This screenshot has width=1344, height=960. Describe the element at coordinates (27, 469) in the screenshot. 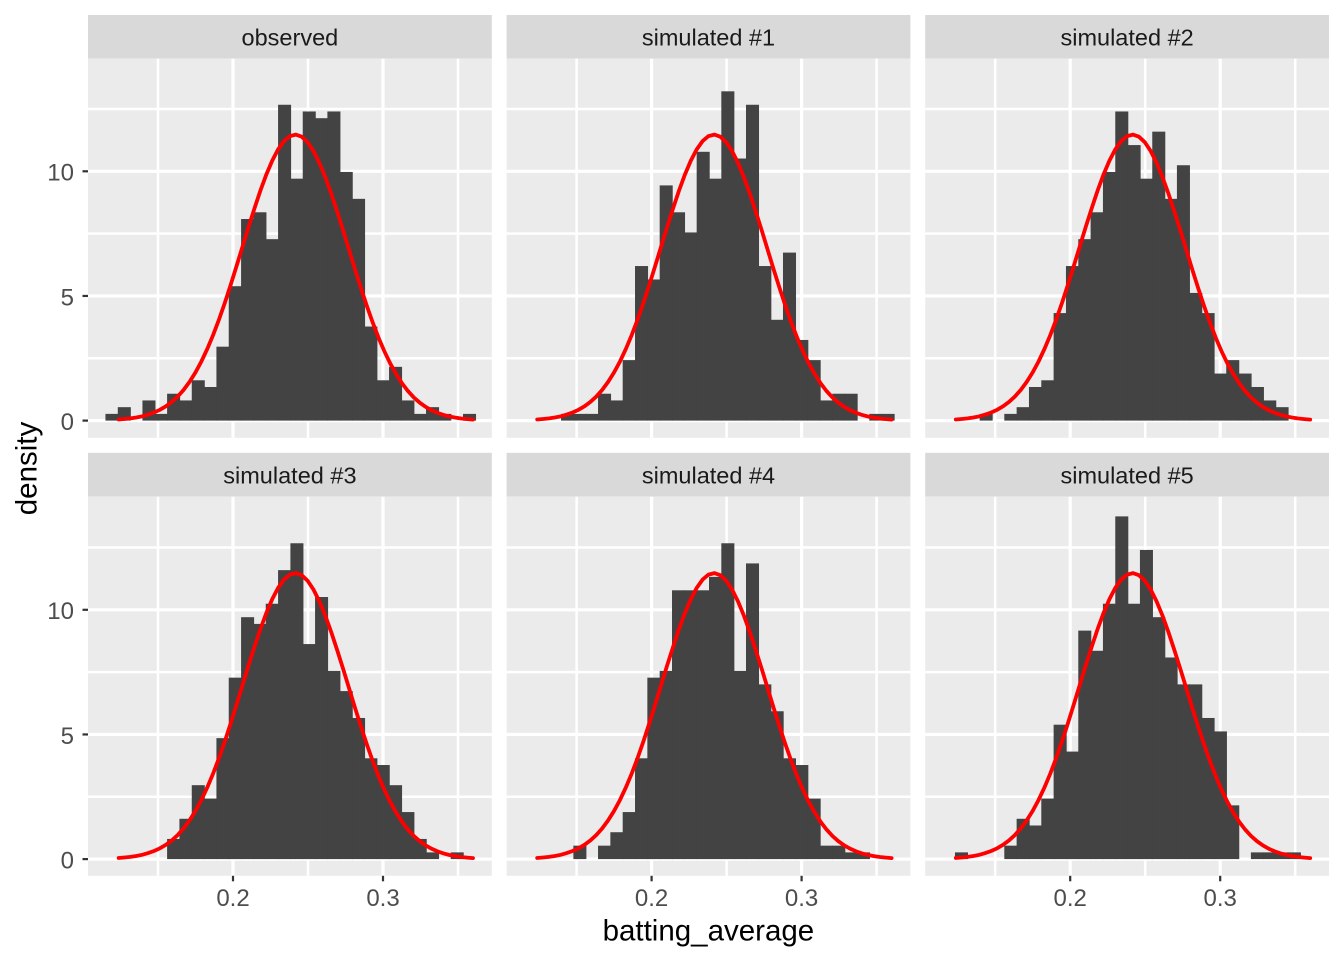

I see `svg-text: density` at that location.